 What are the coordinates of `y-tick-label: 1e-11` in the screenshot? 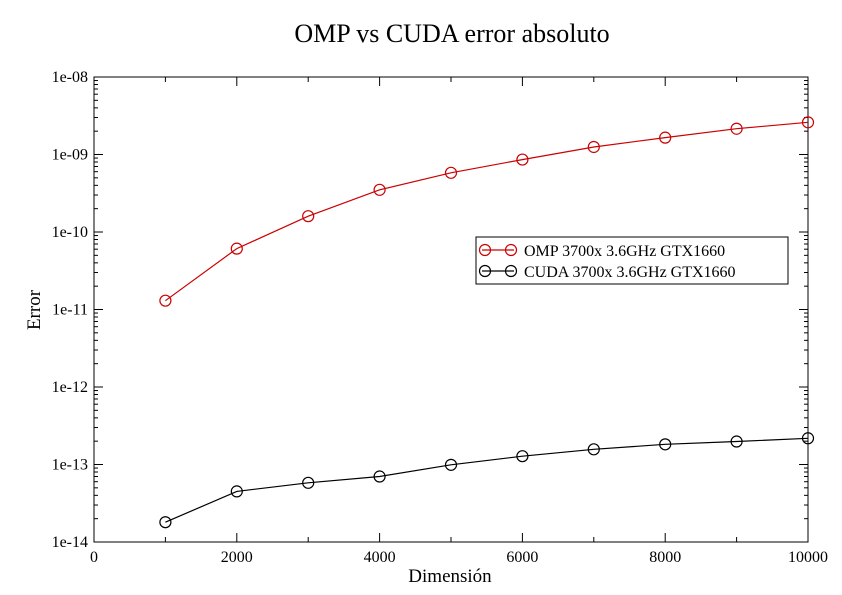 It's located at (70, 310).